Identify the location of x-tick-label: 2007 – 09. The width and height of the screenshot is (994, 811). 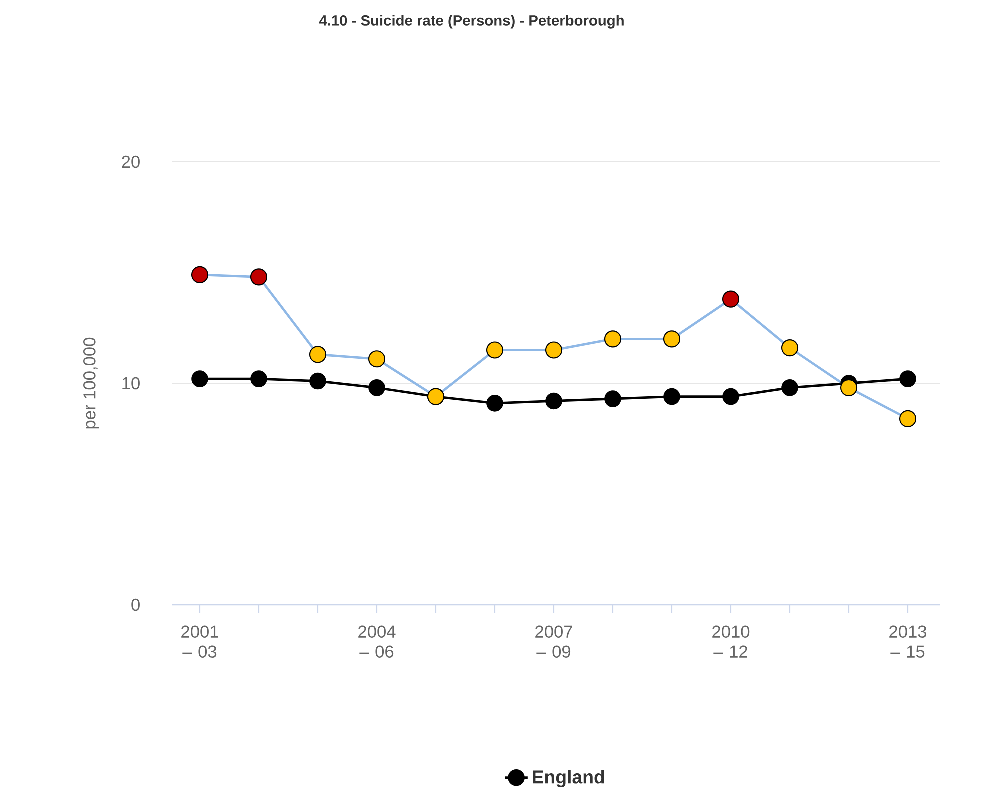
(554, 642).